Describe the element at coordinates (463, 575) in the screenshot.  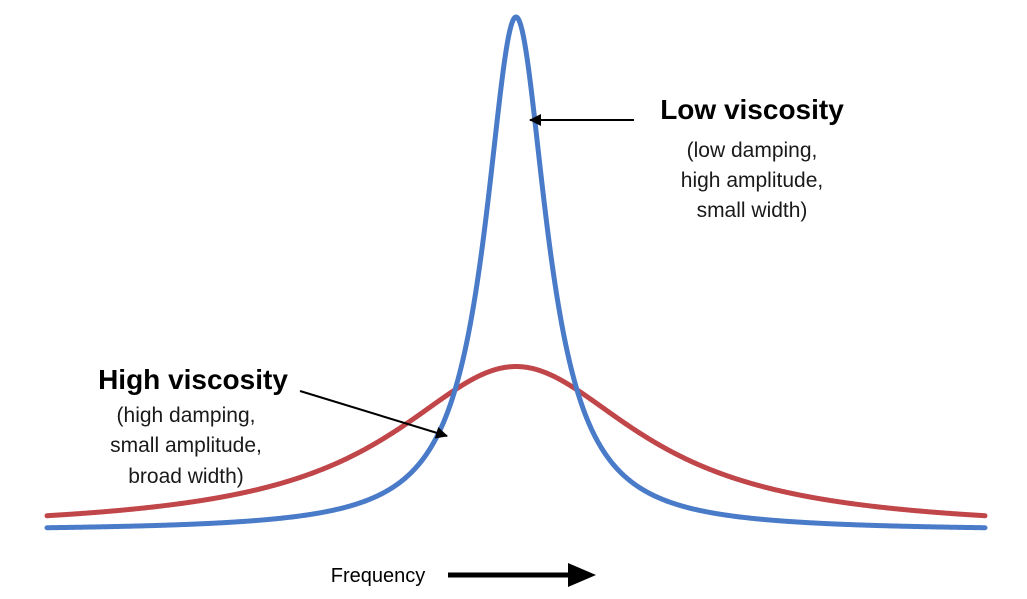
I see `frequency-axis-indicator: Frequency` at that location.